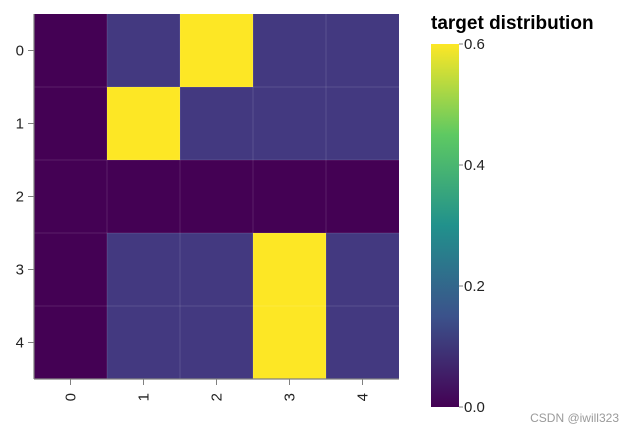 Image resolution: width=631 pixels, height=435 pixels. What do you see at coordinates (20, 197) in the screenshot?
I see `y-tick-label: 2` at bounding box center [20, 197].